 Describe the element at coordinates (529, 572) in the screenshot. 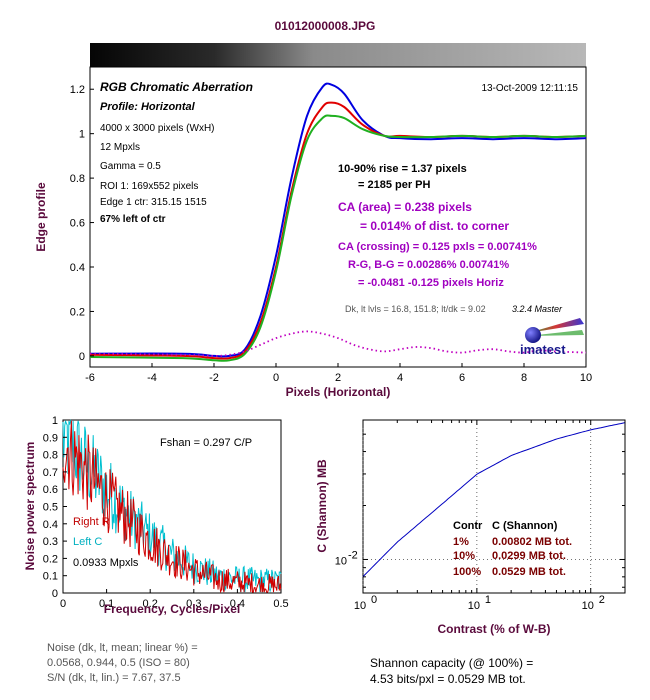

I see `table-capacity: 0.0529 MB tot.` at that location.